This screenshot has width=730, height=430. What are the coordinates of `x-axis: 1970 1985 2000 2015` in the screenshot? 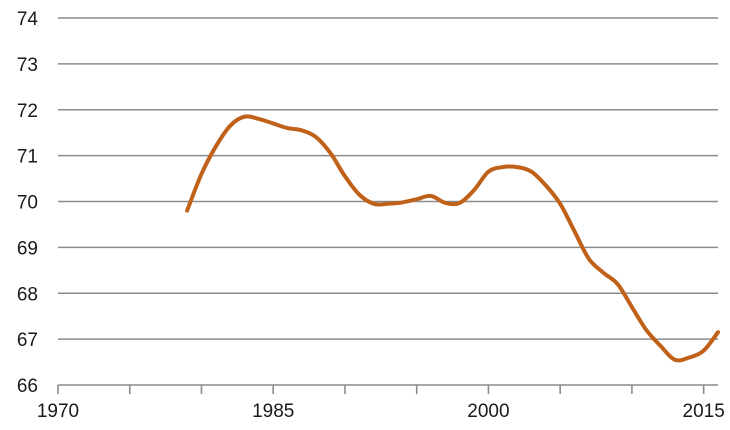 It's located at (381, 403).